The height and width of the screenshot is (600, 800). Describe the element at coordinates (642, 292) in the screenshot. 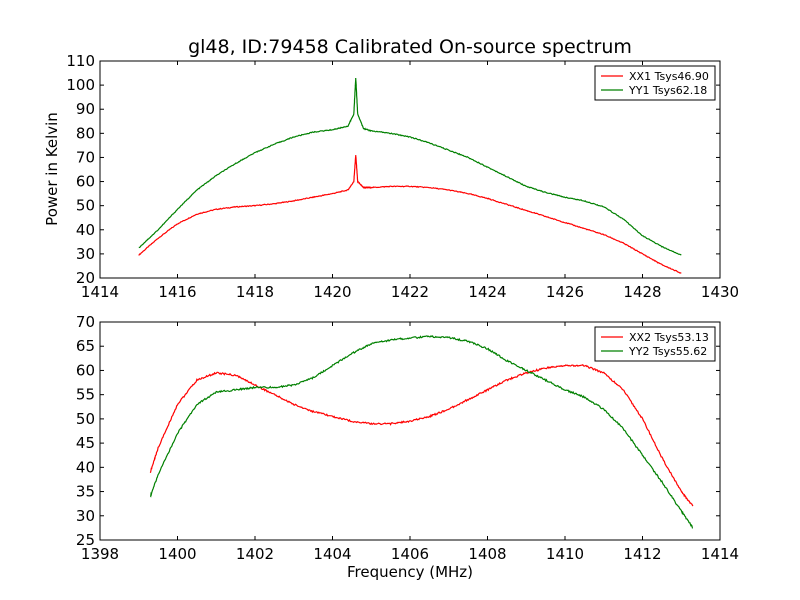

I see `x-tick-label: 1428` at that location.